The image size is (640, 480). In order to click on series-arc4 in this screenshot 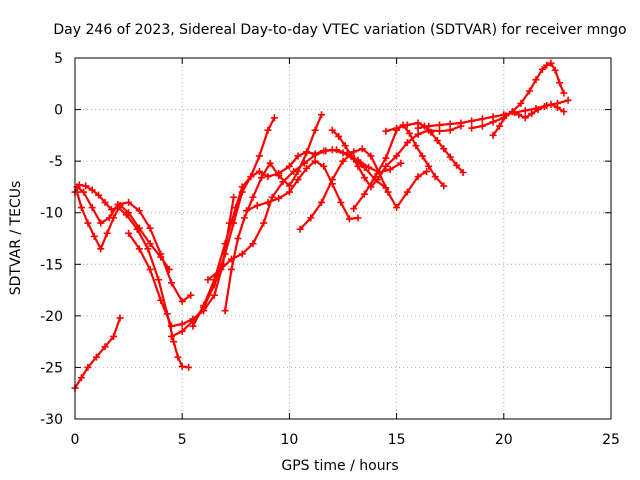, I will do `click(133, 244)`.